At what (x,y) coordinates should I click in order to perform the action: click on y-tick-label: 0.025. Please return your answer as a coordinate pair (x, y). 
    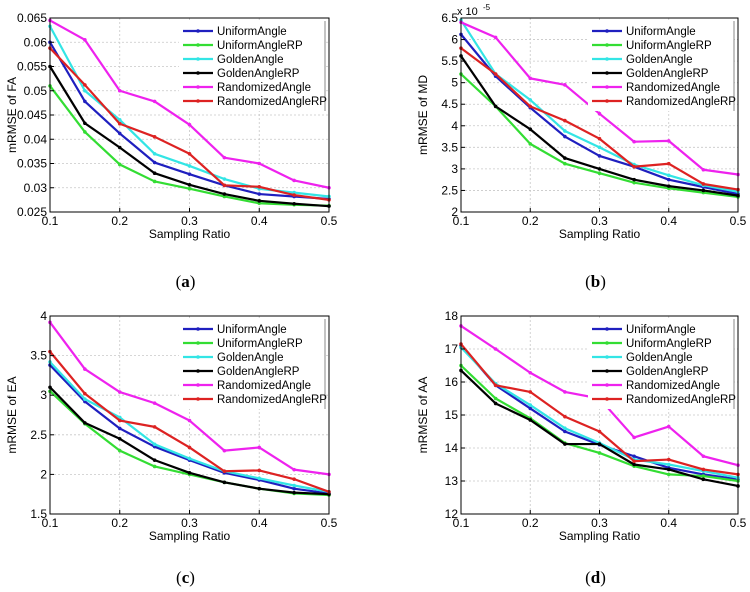
    Looking at the image, I should click on (32, 212).